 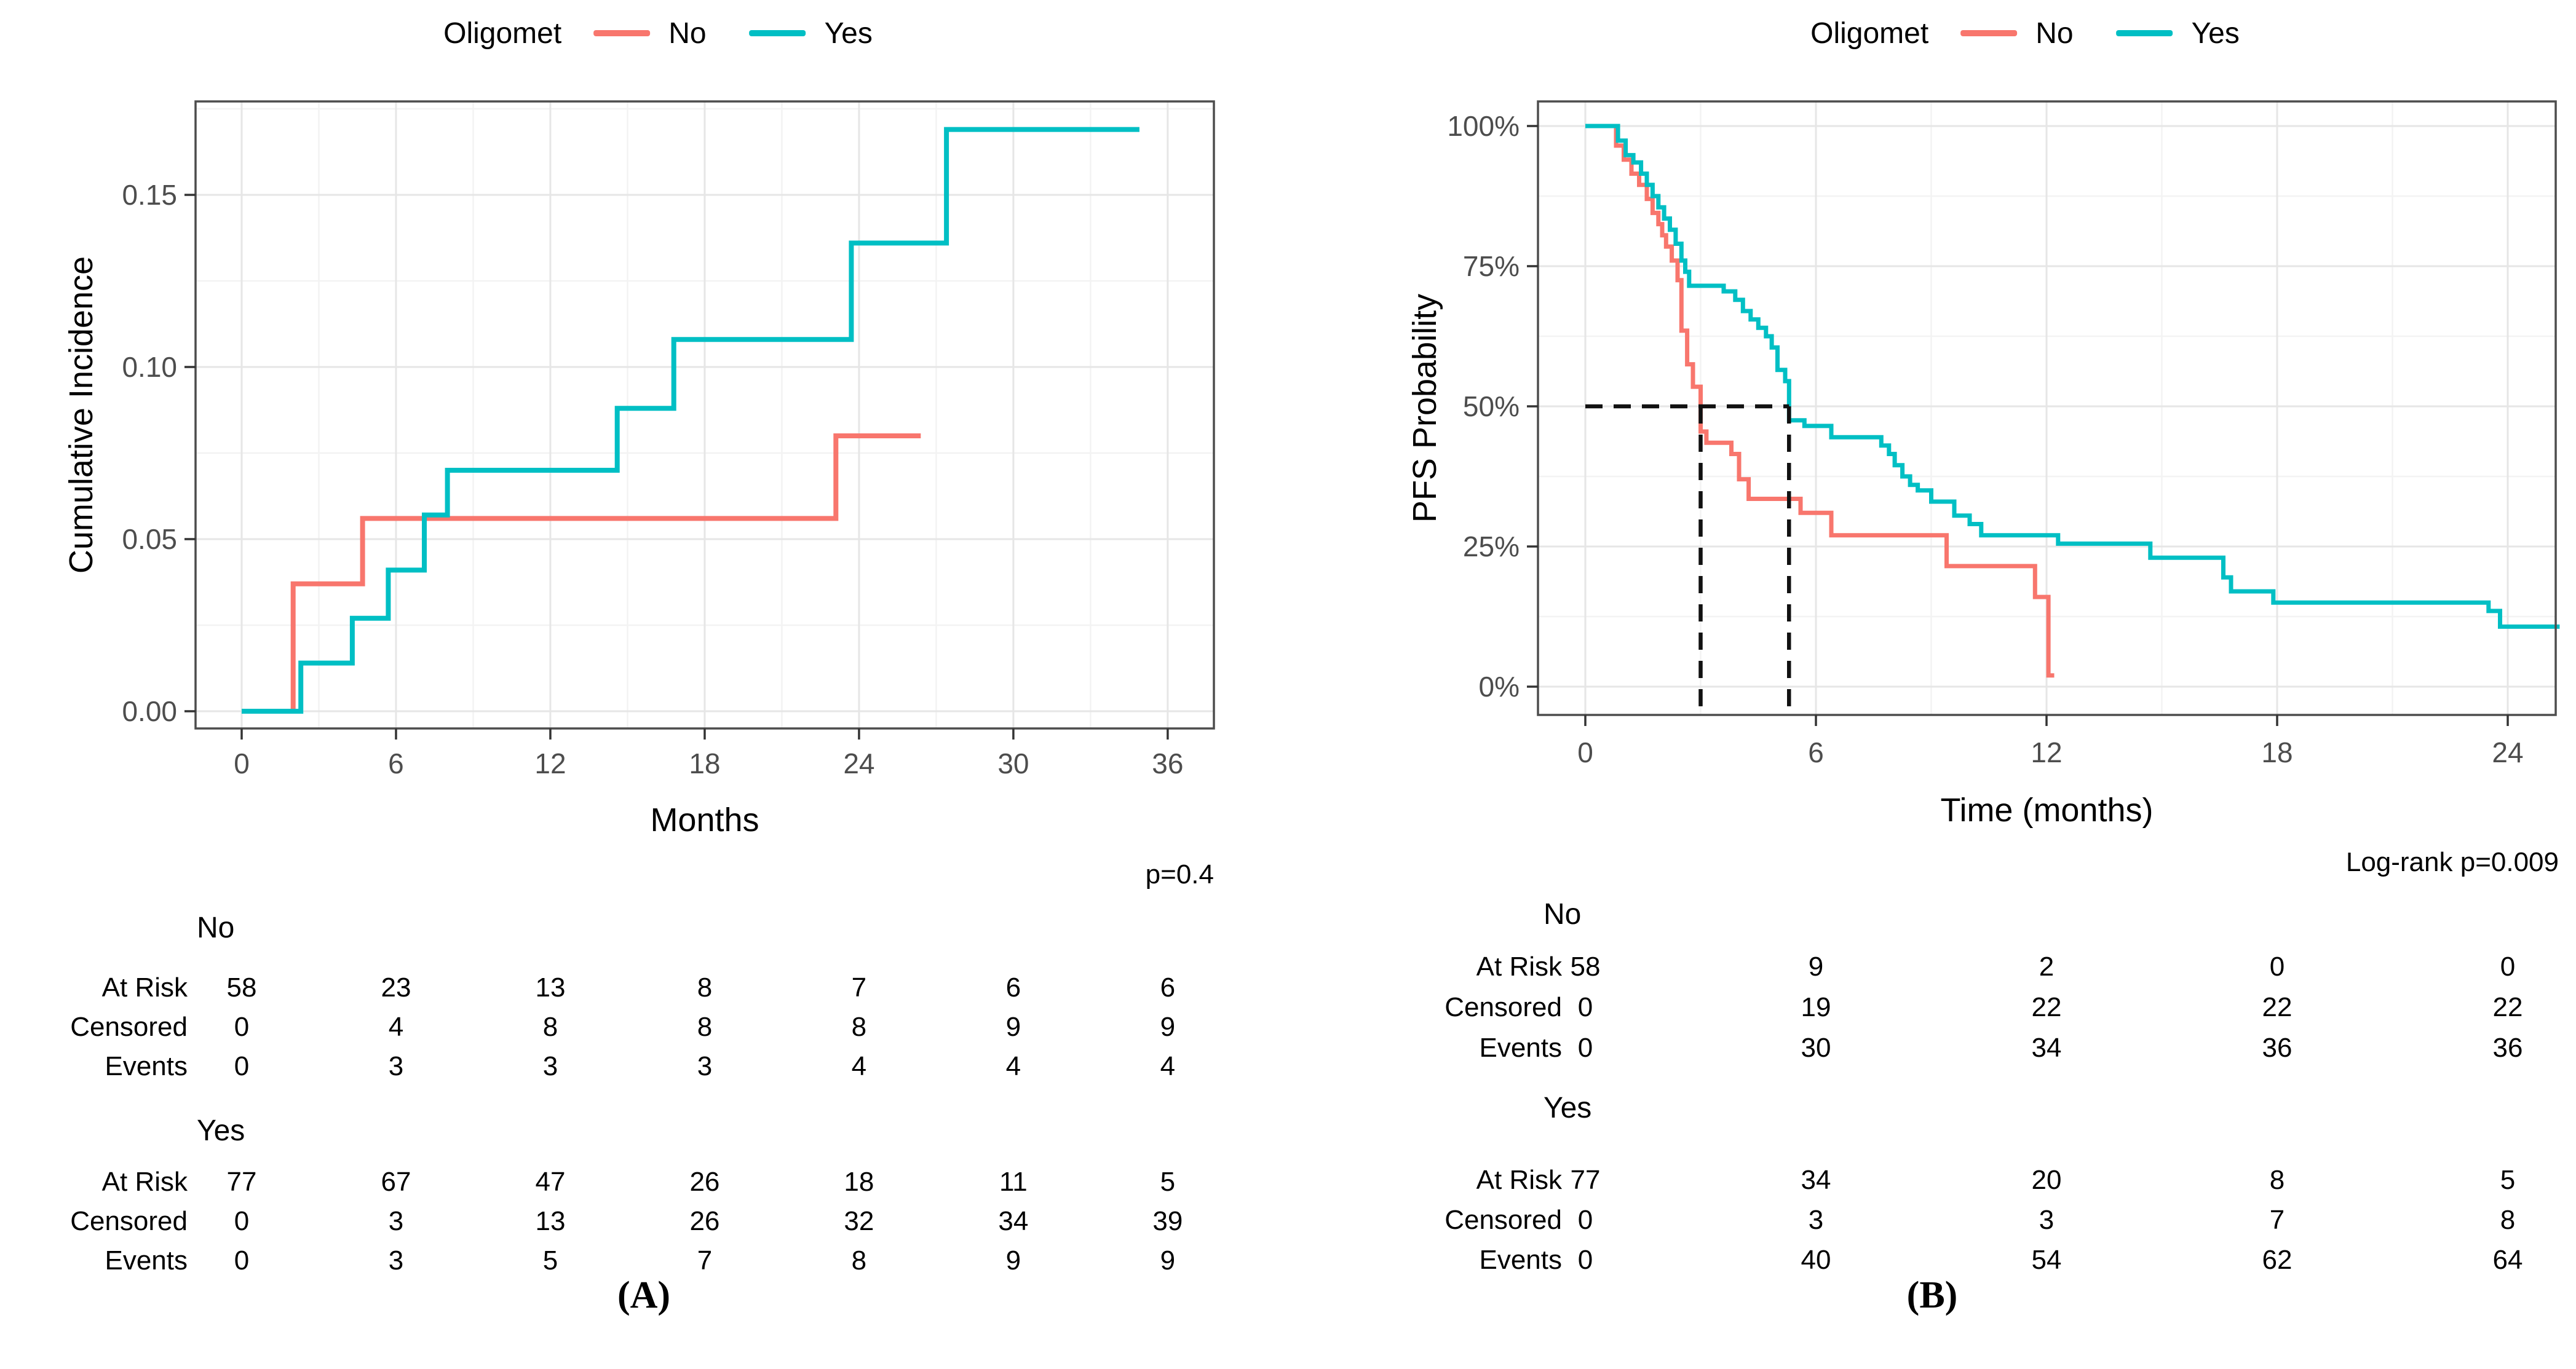 What do you see at coordinates (1816, 1007) in the screenshot?
I see `risk-value: 19` at bounding box center [1816, 1007].